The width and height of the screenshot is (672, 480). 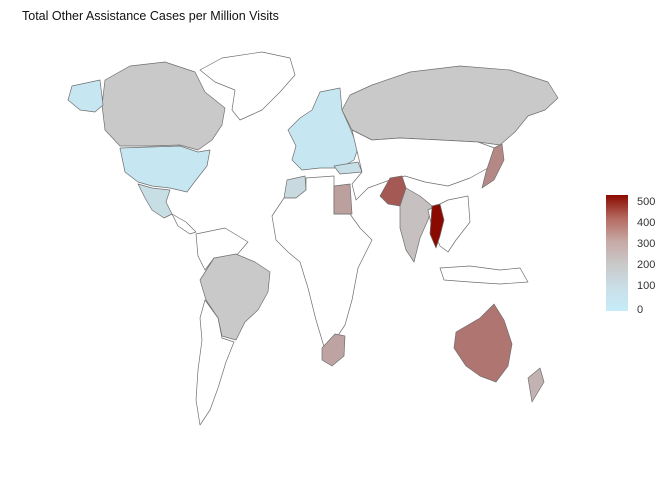 I want to click on country-india, so click(x=416, y=225).